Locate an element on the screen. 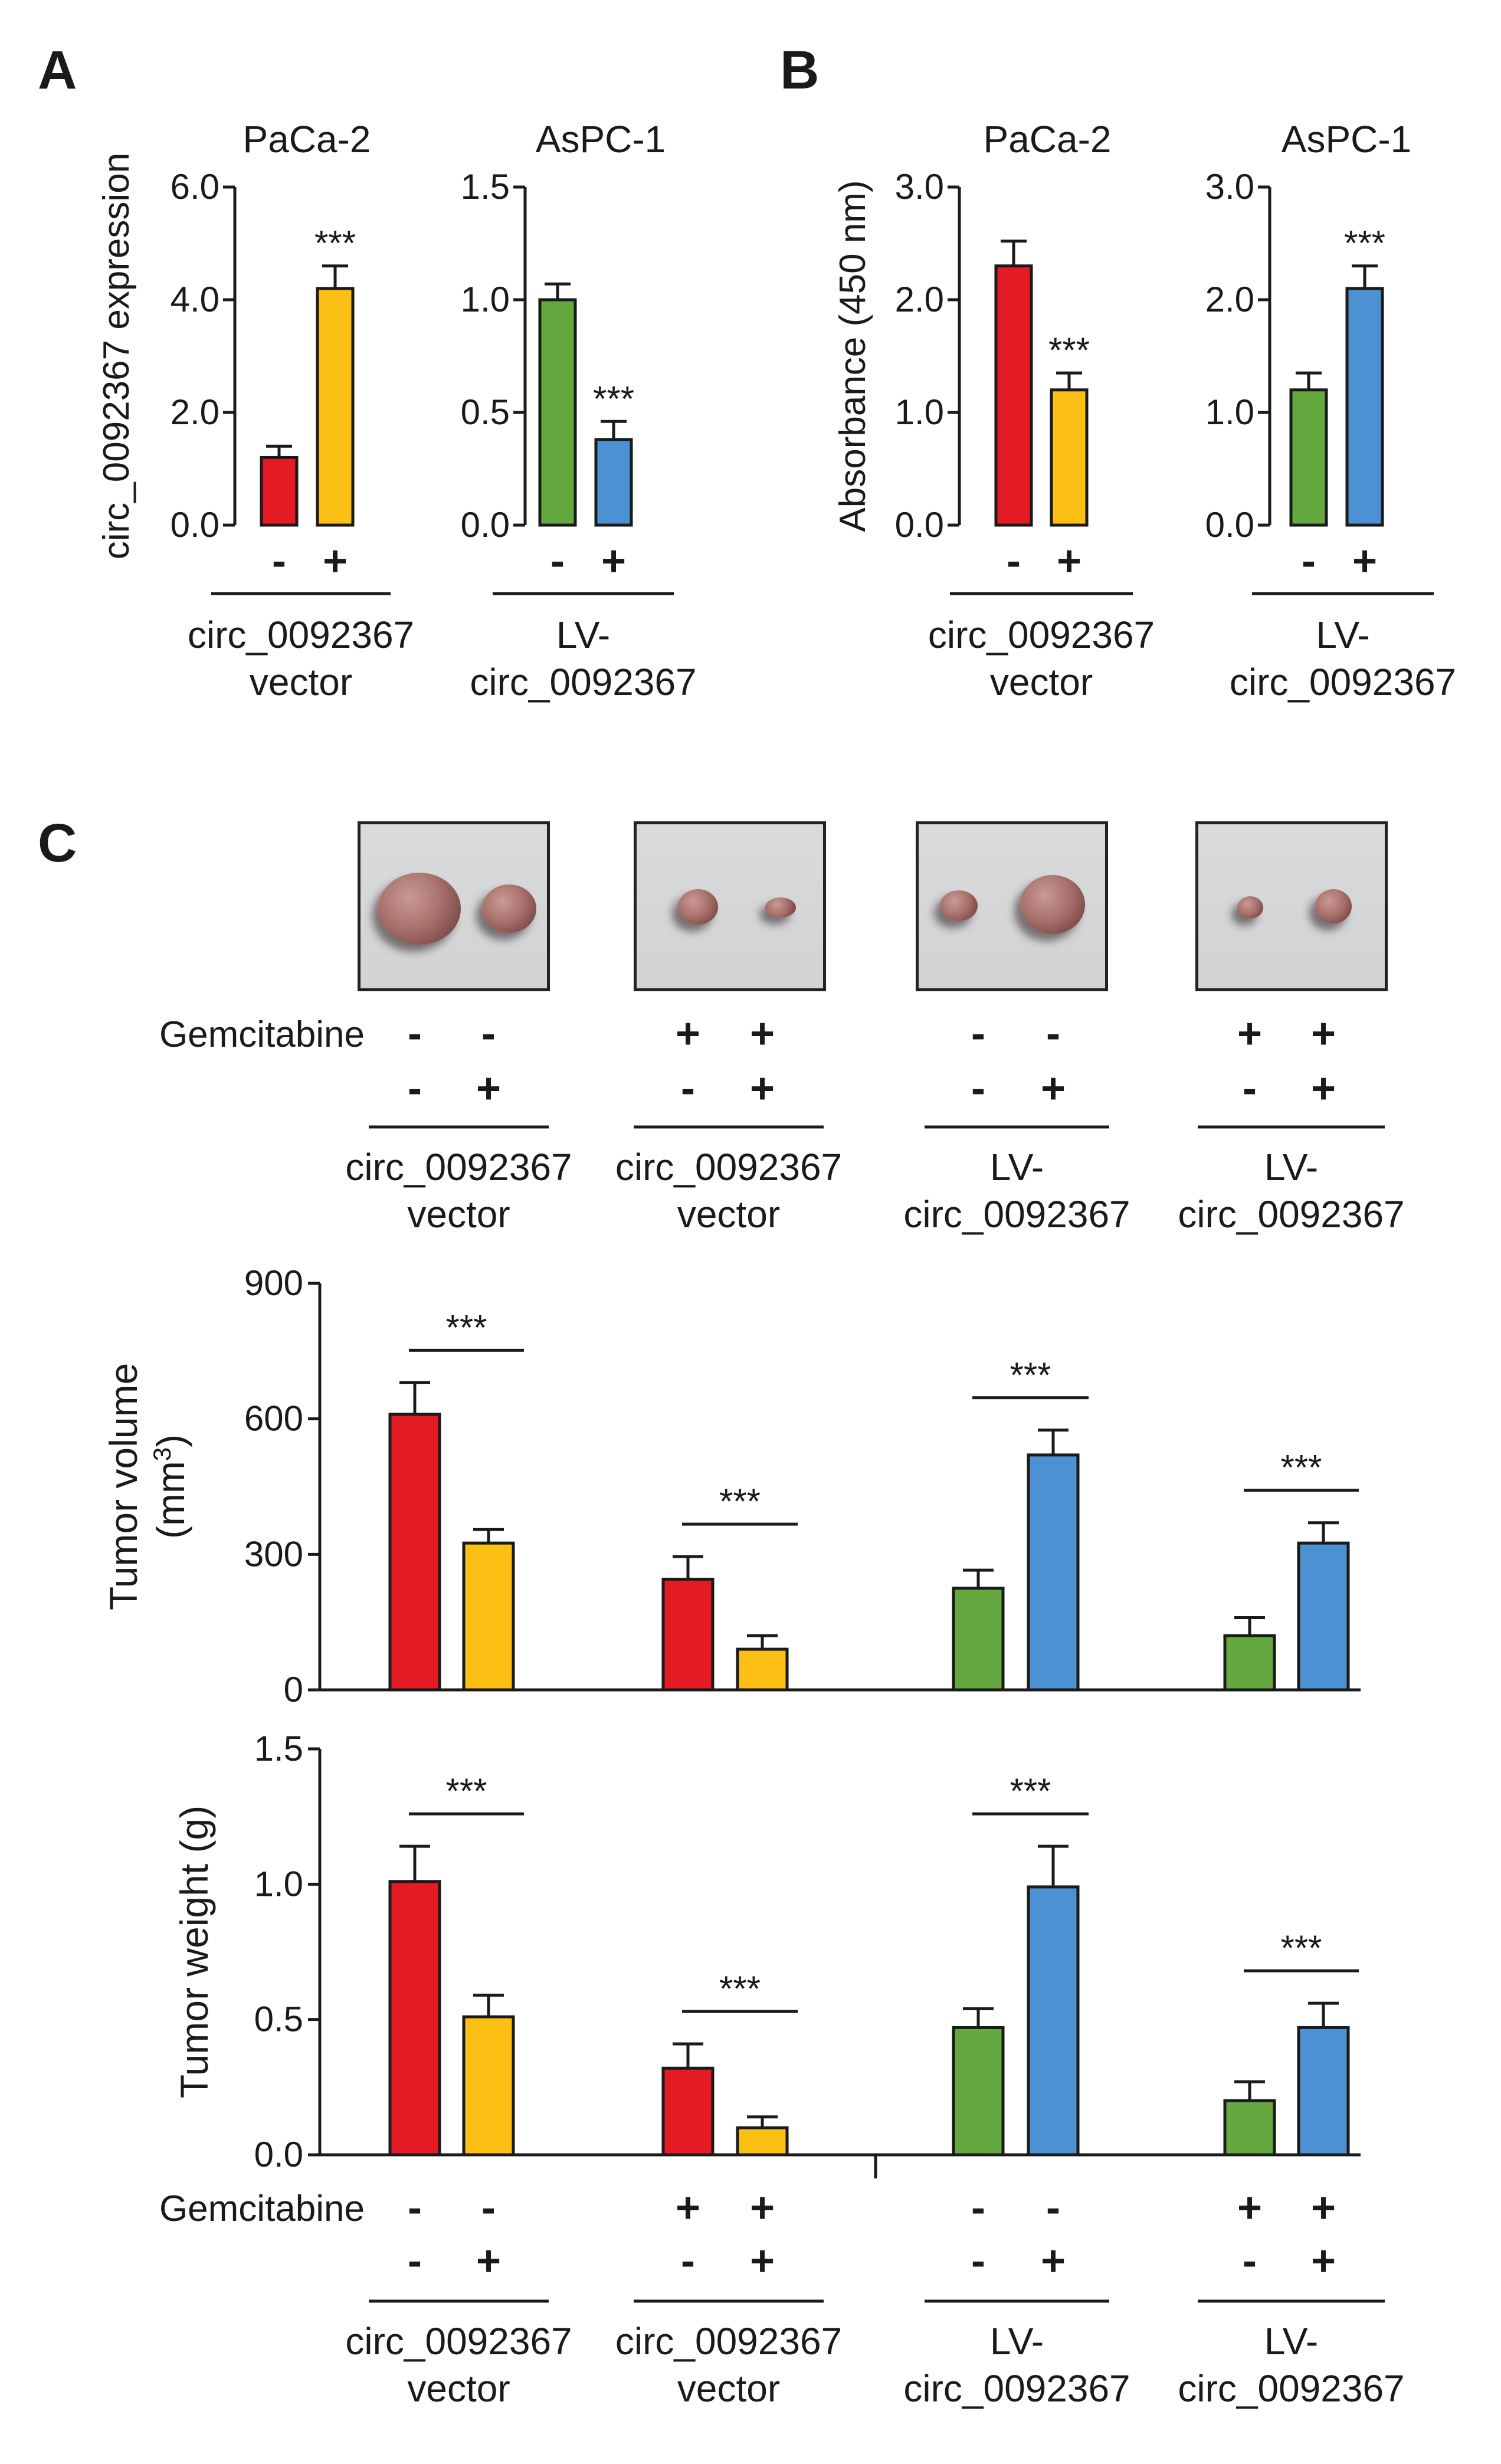 The width and height of the screenshot is (1501, 2464). chart-aspc1-expression: 0.0 0.5 1.0 1.5 AsPC-1 - *** + LV-circ_0092367 is located at coordinates (579, 410).